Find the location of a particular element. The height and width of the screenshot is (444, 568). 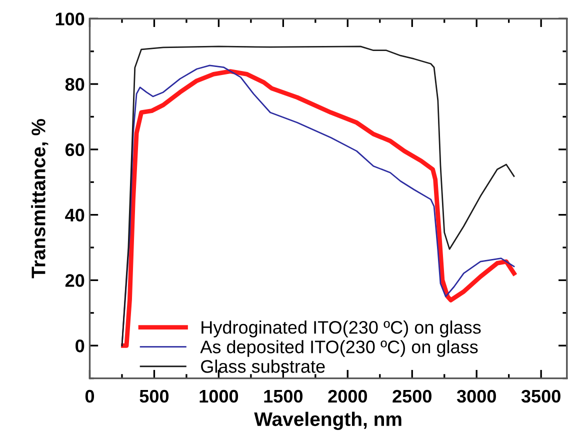

y-tick-label: 40 is located at coordinates (74, 215).